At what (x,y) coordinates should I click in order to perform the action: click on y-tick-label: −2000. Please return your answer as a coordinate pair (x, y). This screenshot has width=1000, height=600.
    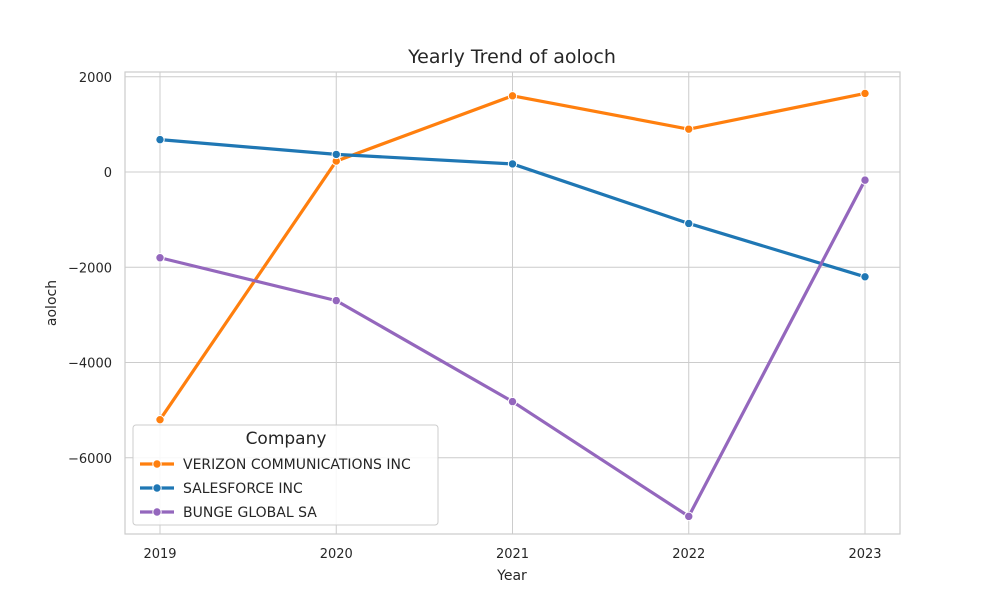
    Looking at the image, I should click on (90, 268).